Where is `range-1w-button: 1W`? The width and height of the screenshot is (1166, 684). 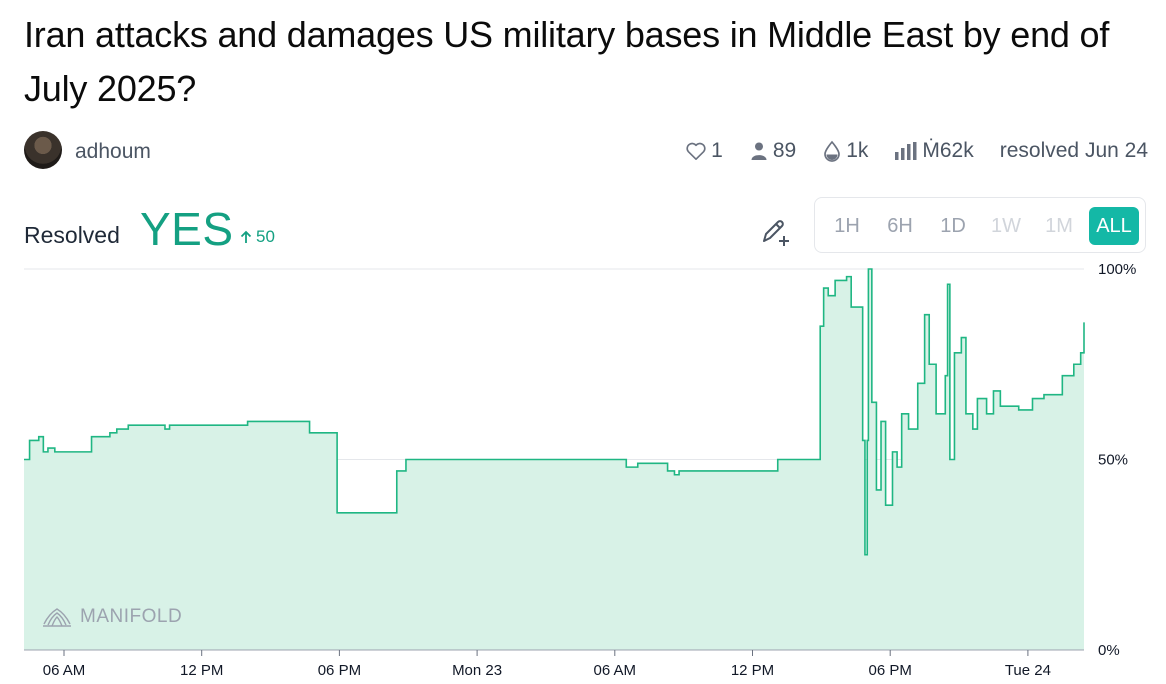 range-1w-button: 1W is located at coordinates (1006, 225).